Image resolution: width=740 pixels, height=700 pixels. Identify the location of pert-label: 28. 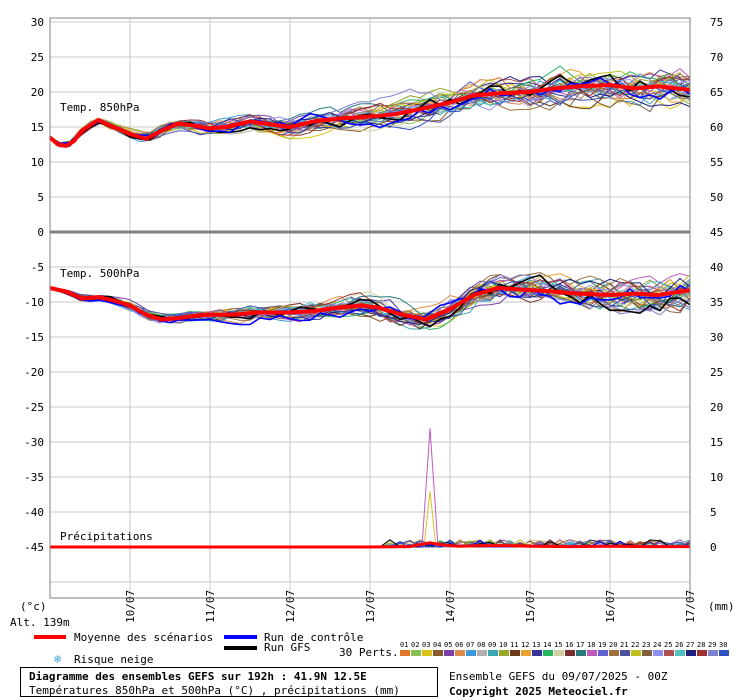
(701, 645).